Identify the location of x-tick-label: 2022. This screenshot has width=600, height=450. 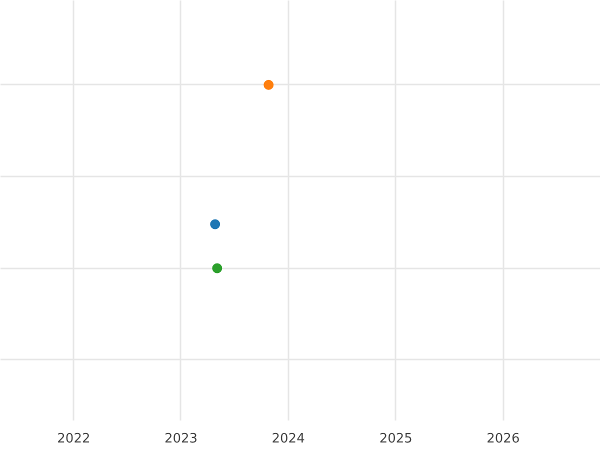
(73, 439).